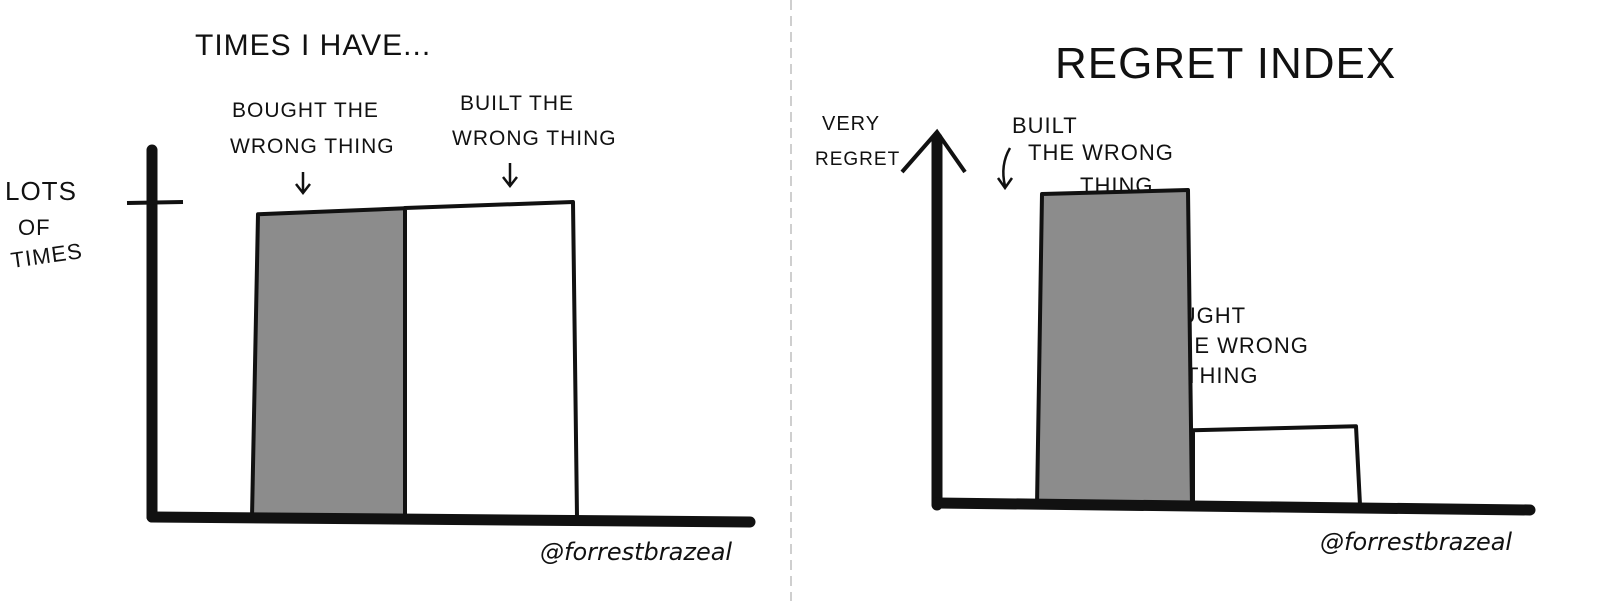 This screenshot has height=601, width=1600. I want to click on left-ytick-line2: OF, so click(34, 227).